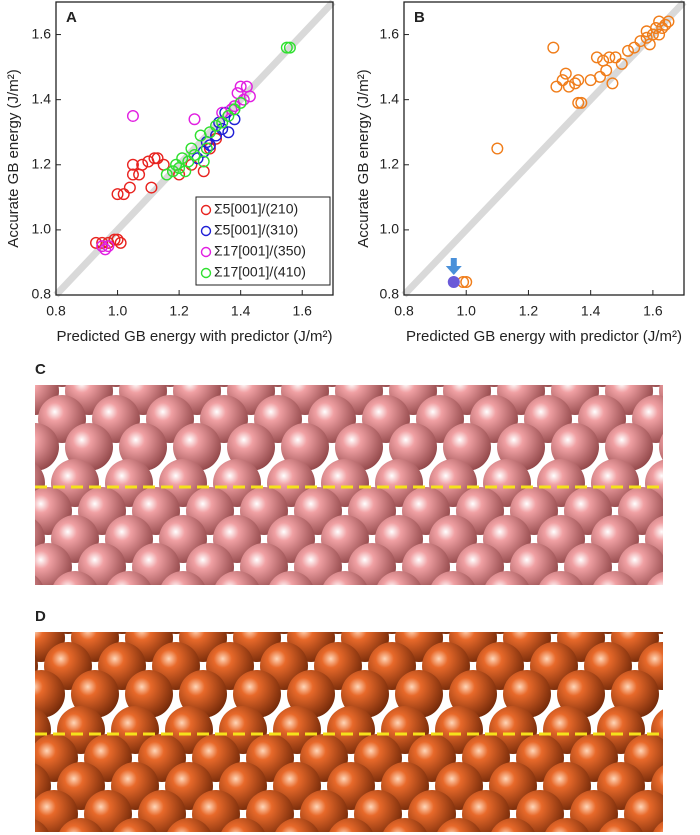 This screenshot has height=835, width=700. What do you see at coordinates (390, 33) in the screenshot?
I see `y-tick-label: 1.6` at bounding box center [390, 33].